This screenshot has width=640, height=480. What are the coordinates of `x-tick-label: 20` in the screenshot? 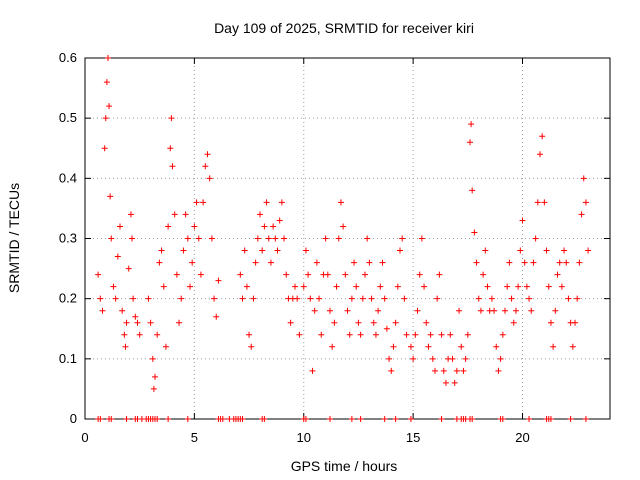 It's located at (522, 437).